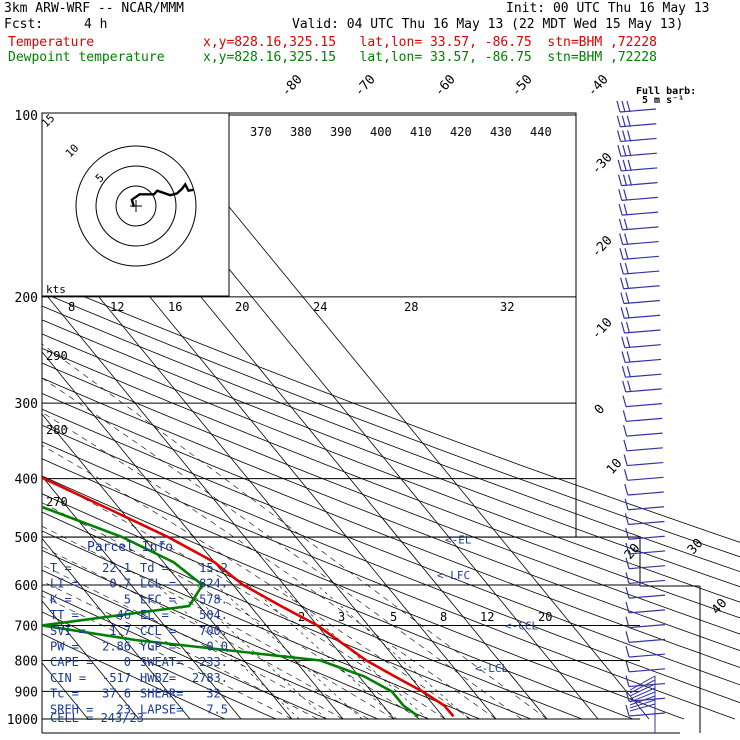  What do you see at coordinates (521, 625) in the screenshot?
I see `level-marker: <-CCL` at bounding box center [521, 625].